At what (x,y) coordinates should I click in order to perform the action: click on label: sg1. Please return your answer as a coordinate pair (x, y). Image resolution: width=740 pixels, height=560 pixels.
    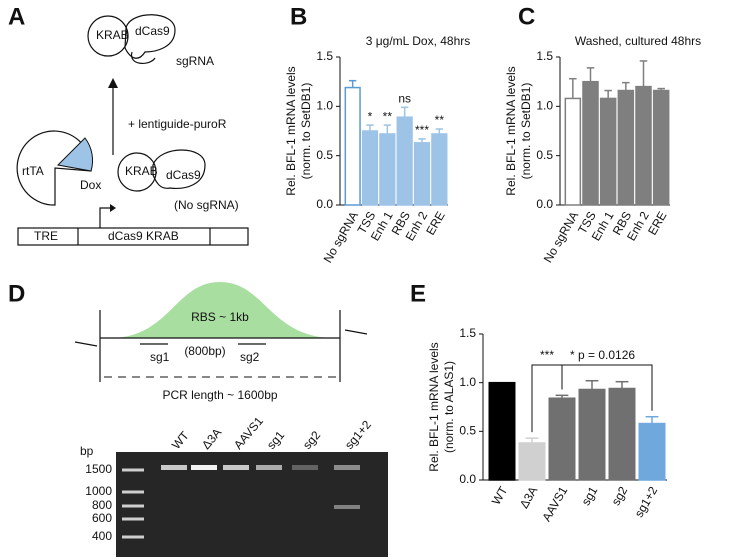
    Looking at the image, I should click on (160, 357).